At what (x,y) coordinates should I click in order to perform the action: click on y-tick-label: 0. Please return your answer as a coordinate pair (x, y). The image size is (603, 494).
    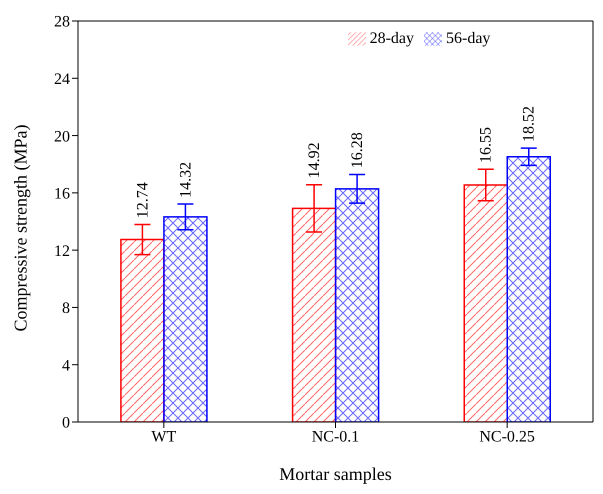
    Looking at the image, I should click on (66, 423).